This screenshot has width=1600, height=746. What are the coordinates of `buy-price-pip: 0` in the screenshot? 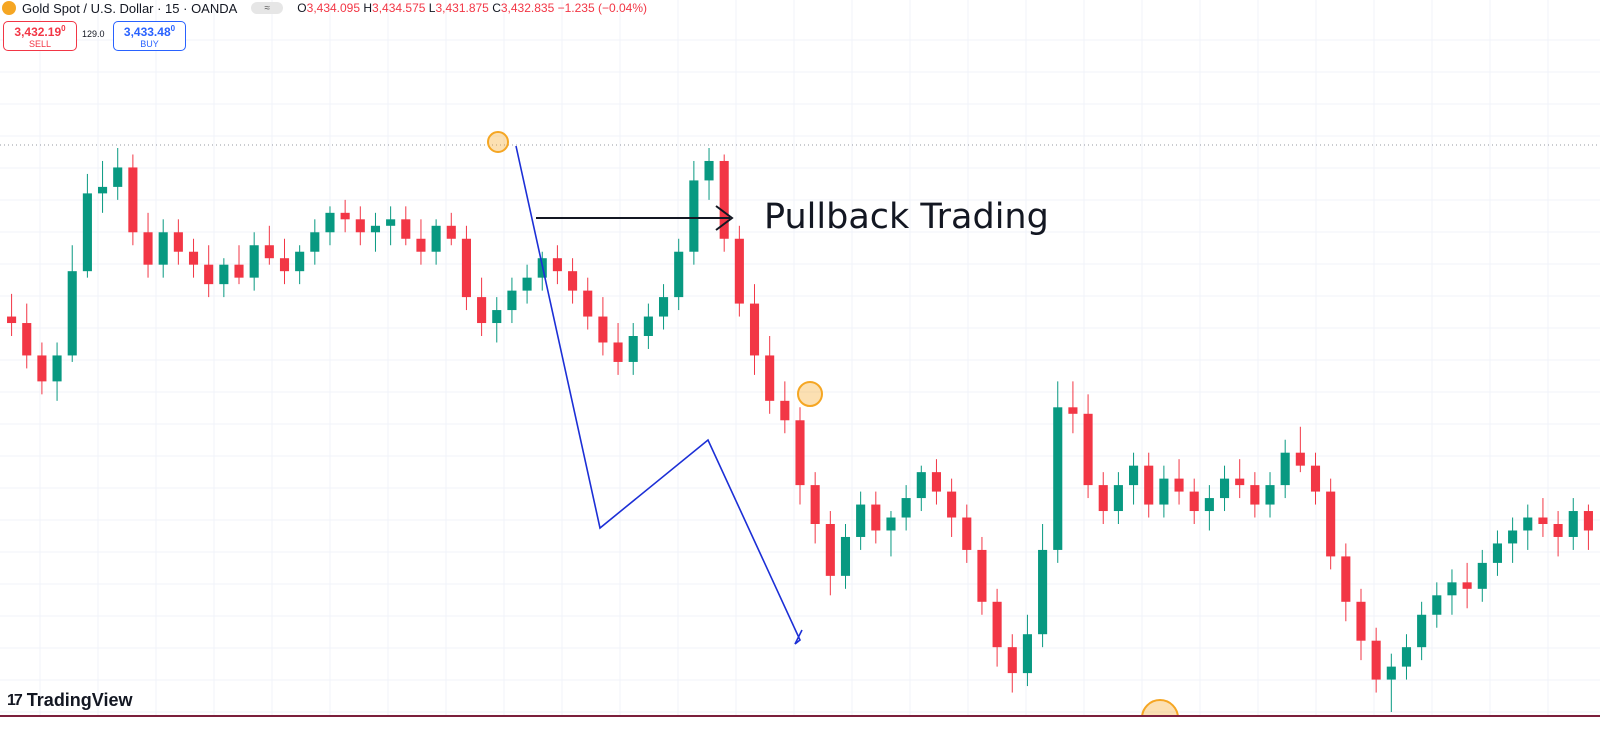 It's located at (173, 28).